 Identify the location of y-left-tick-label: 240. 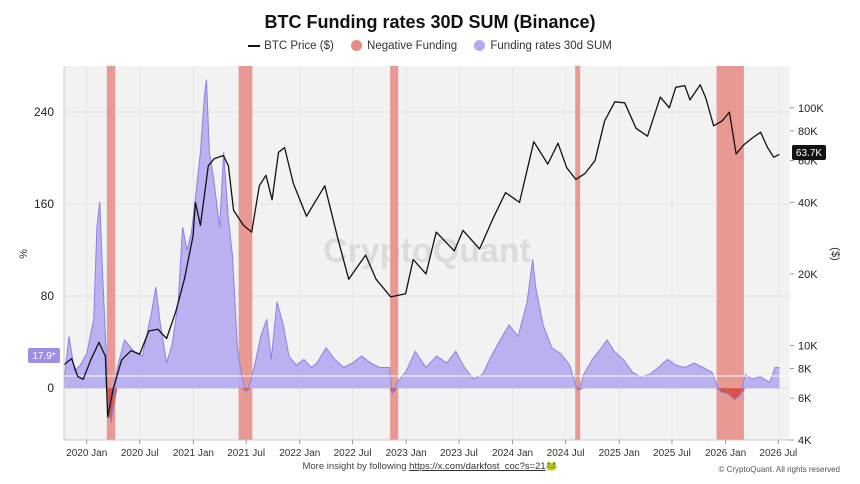
(44, 112).